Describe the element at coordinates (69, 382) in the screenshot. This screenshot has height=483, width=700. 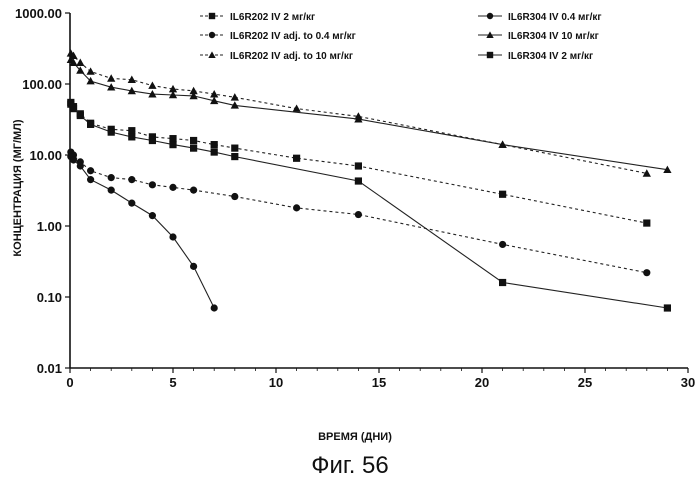
I see `x-tick-label: 0` at that location.